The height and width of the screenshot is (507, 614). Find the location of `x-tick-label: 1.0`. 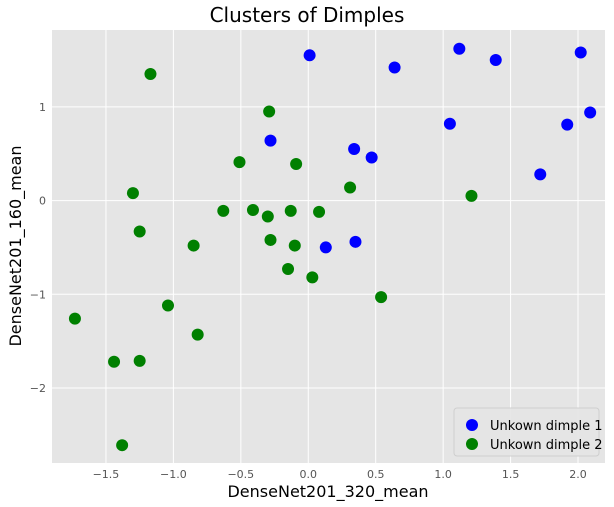

x-tick-label: 1.0 is located at coordinates (443, 474).